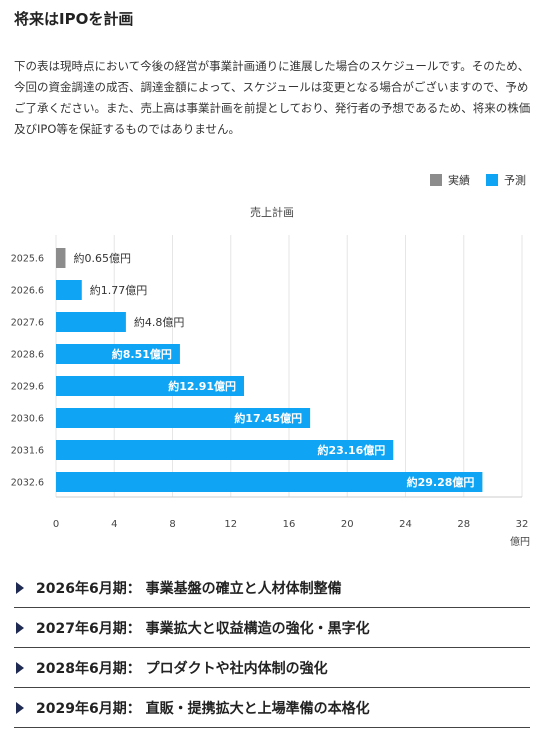 The image size is (546, 738). Describe the element at coordinates (436, 180) in the screenshot. I see `legend-swatch-actual` at that location.